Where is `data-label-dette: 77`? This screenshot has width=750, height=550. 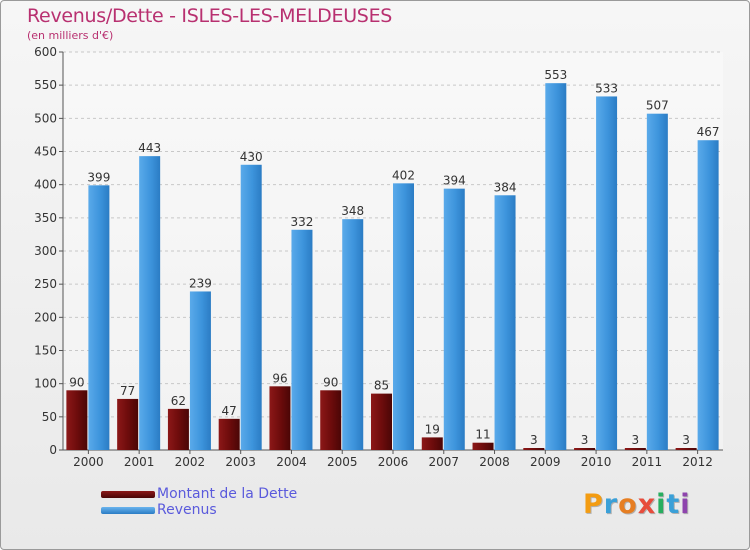
data-label-dette: 77 is located at coordinates (127, 391).